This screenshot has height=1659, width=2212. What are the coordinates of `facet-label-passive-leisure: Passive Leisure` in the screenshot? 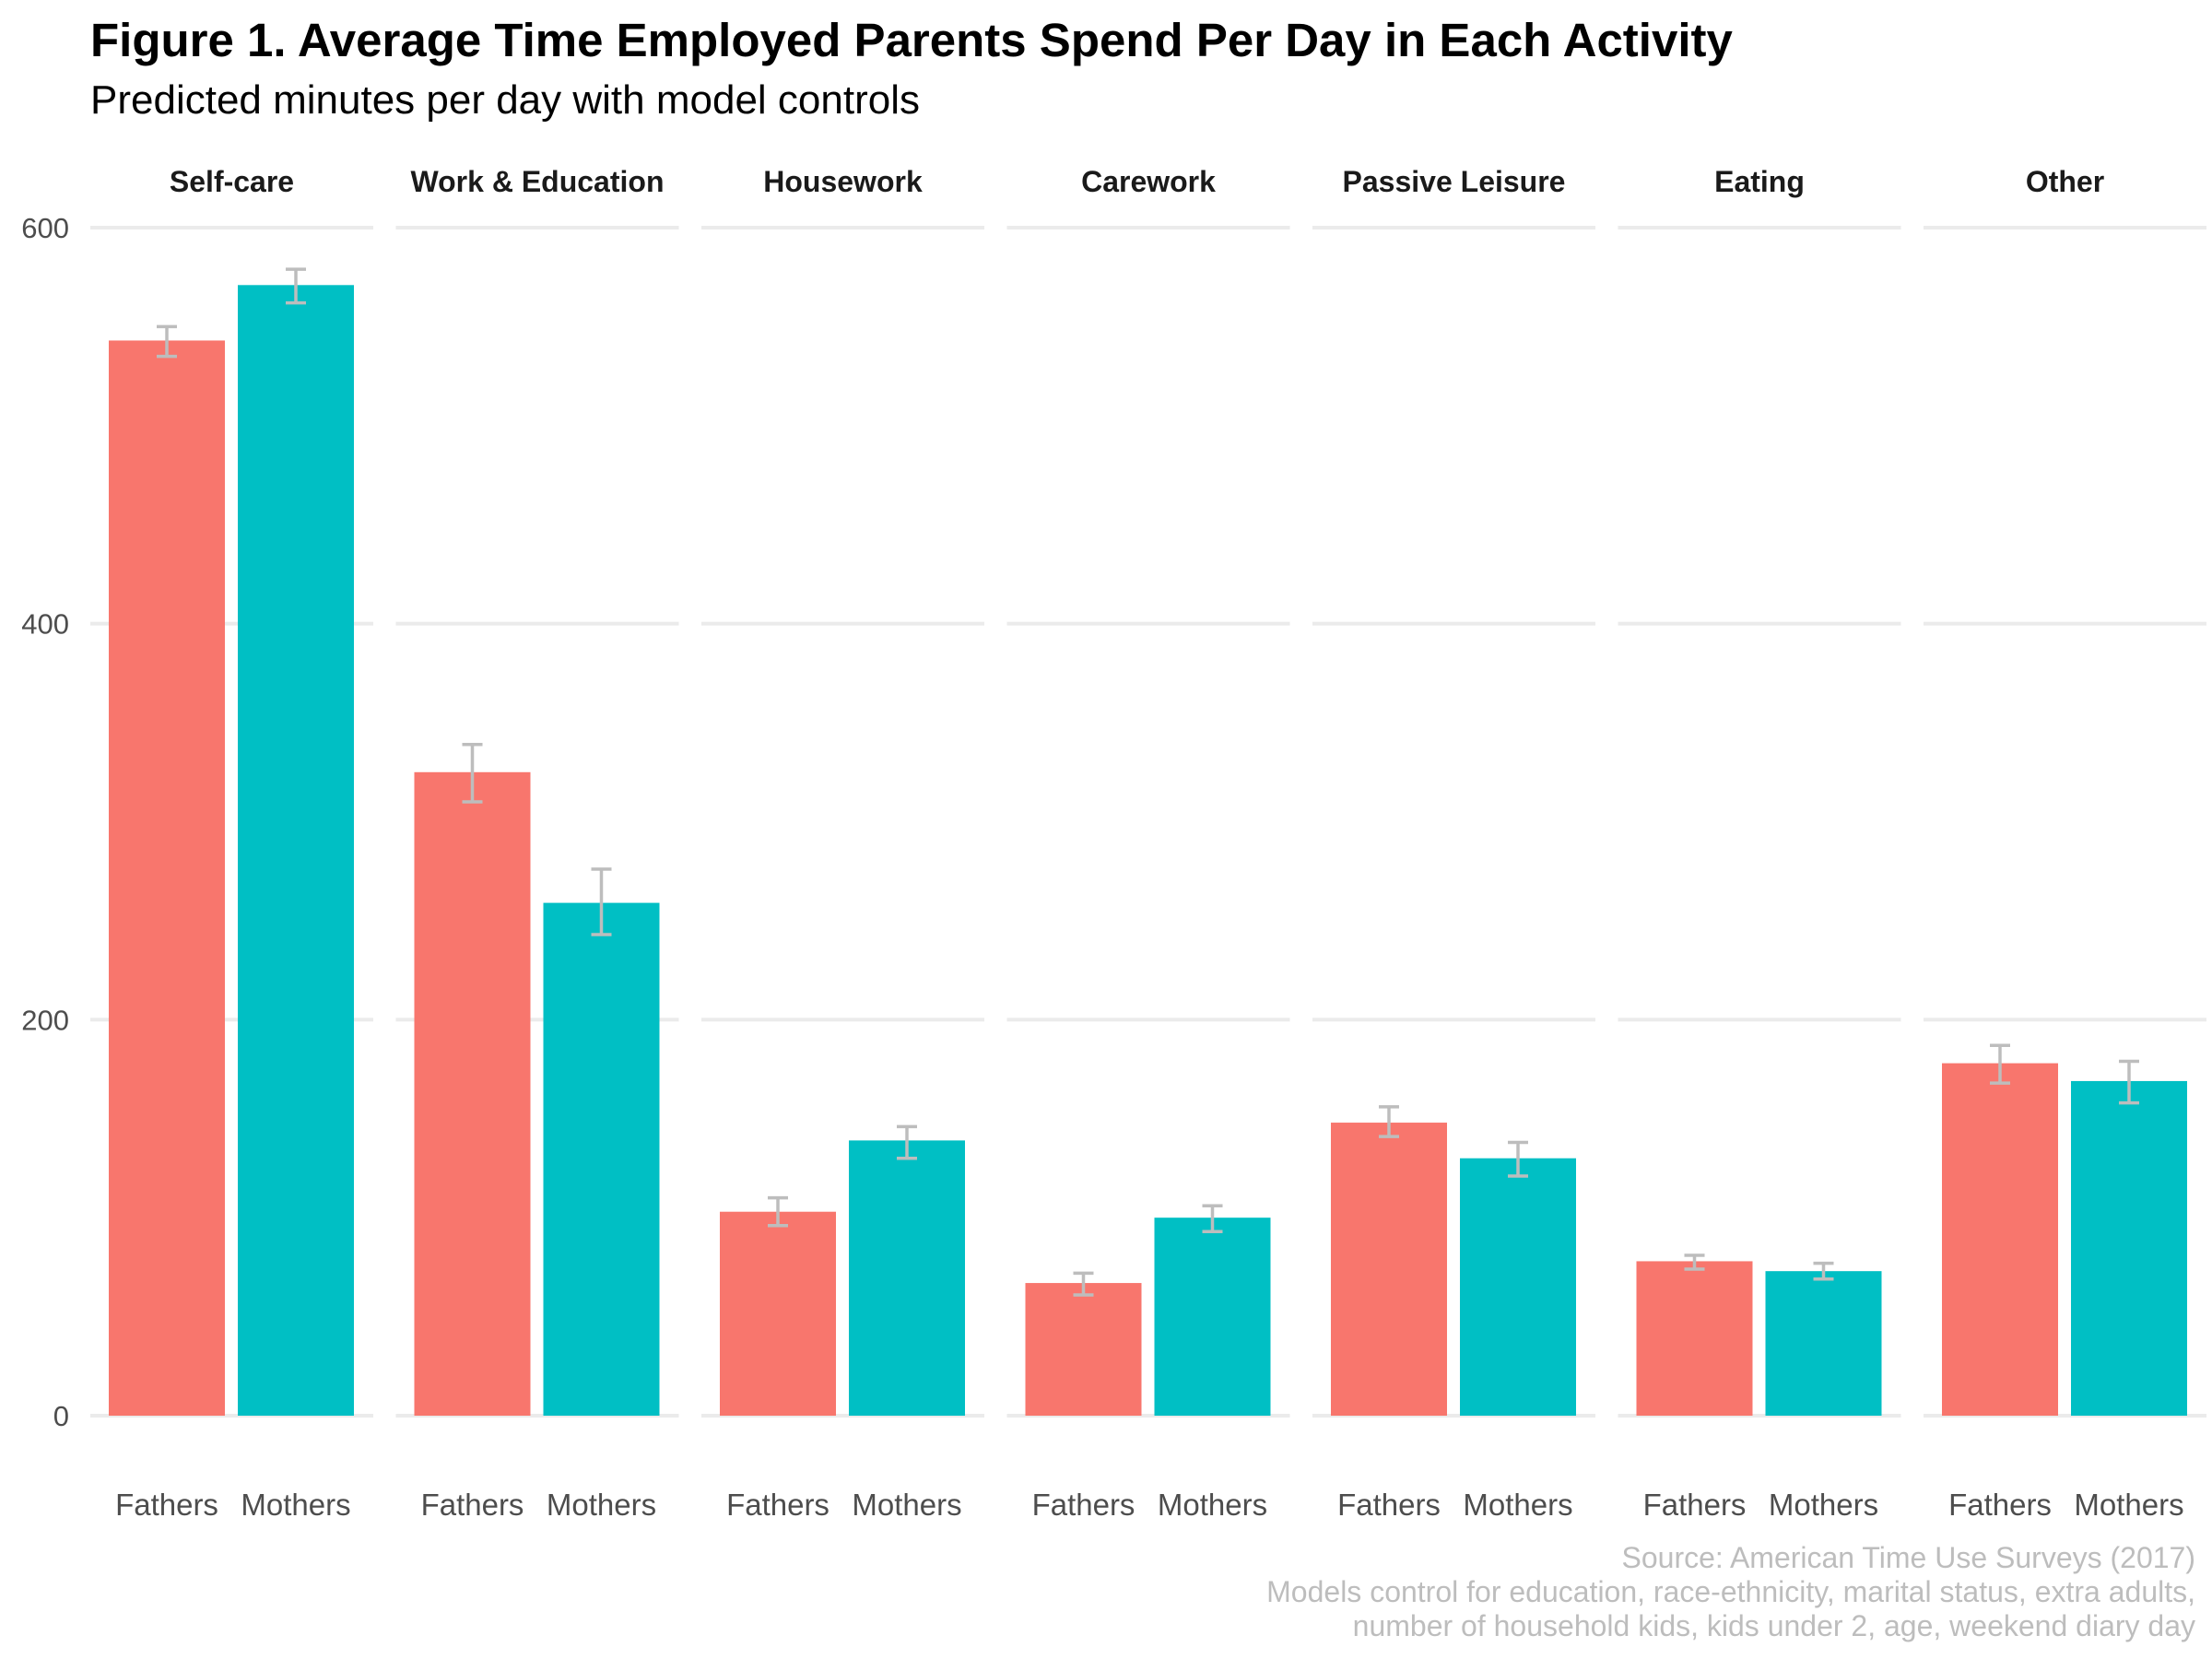 It's located at (1454, 181).